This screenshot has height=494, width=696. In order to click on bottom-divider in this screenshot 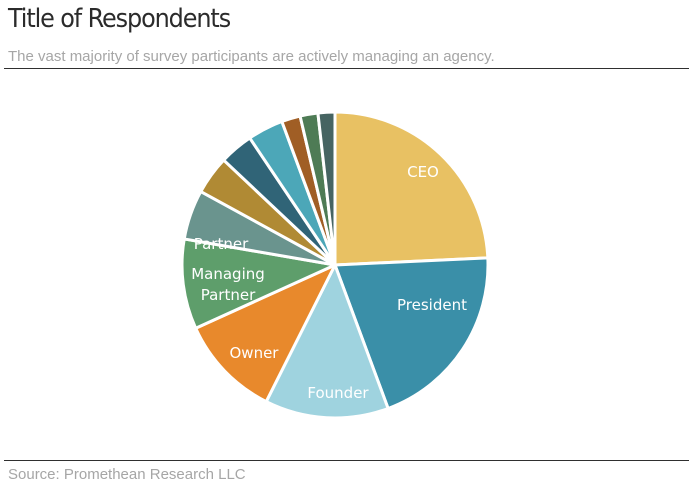, I will do `click(346, 460)`.